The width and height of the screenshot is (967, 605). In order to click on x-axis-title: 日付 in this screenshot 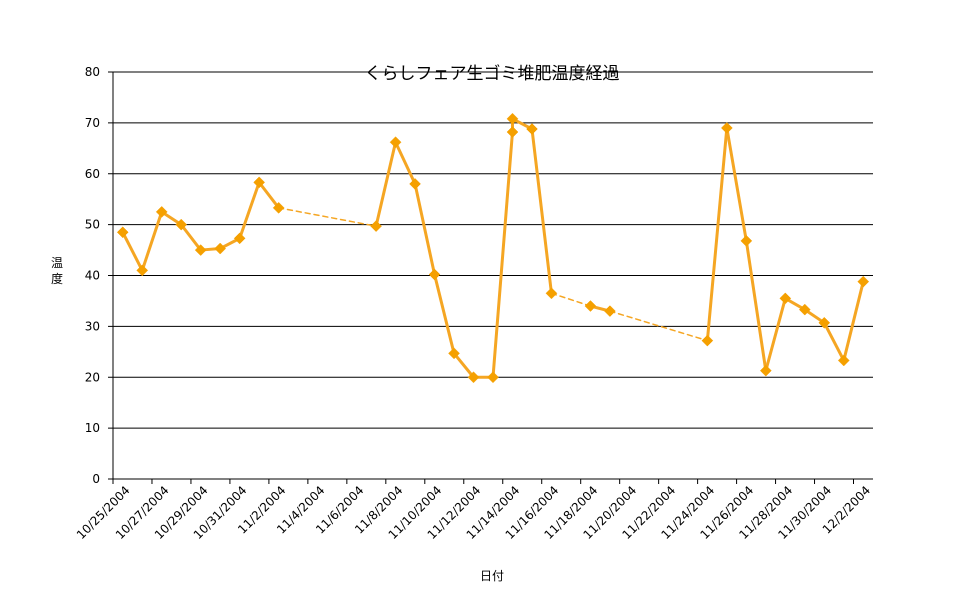, I will do `click(492, 576)`.